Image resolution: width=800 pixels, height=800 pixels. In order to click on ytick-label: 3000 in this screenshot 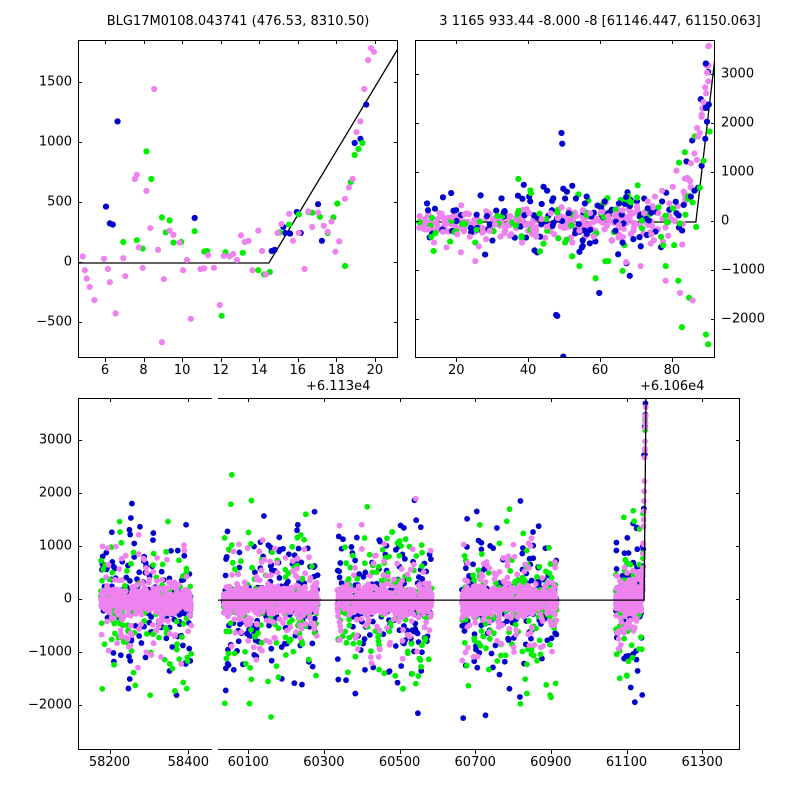, I will do `click(738, 74)`.